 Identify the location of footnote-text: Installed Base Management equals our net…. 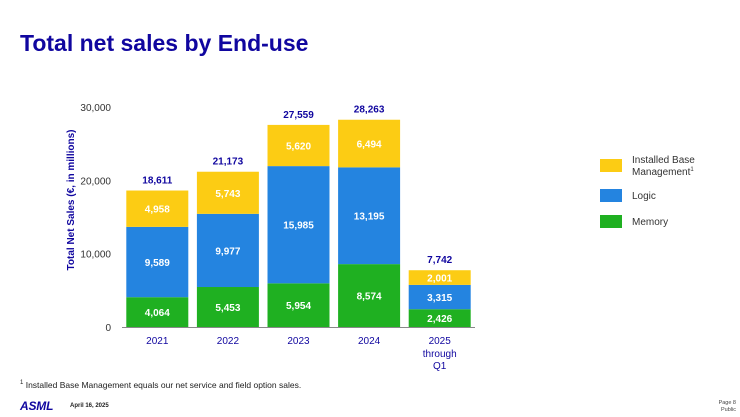
(163, 385).